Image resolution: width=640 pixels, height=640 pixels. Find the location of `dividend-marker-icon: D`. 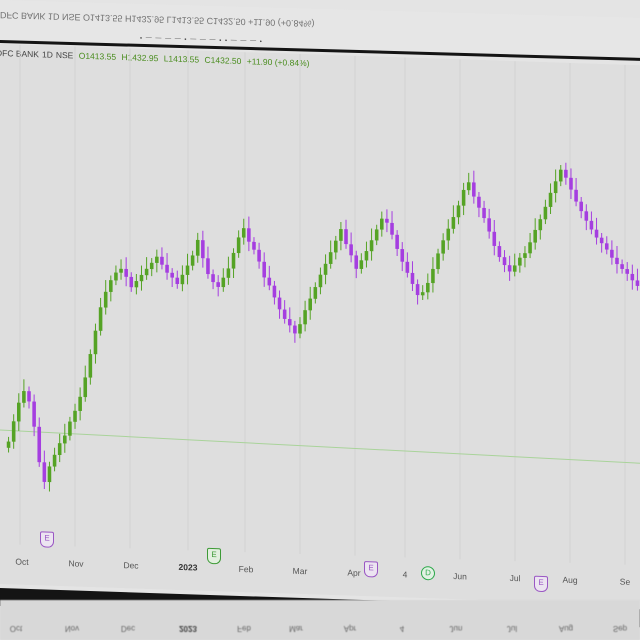

dividend-marker-icon: D is located at coordinates (428, 573).